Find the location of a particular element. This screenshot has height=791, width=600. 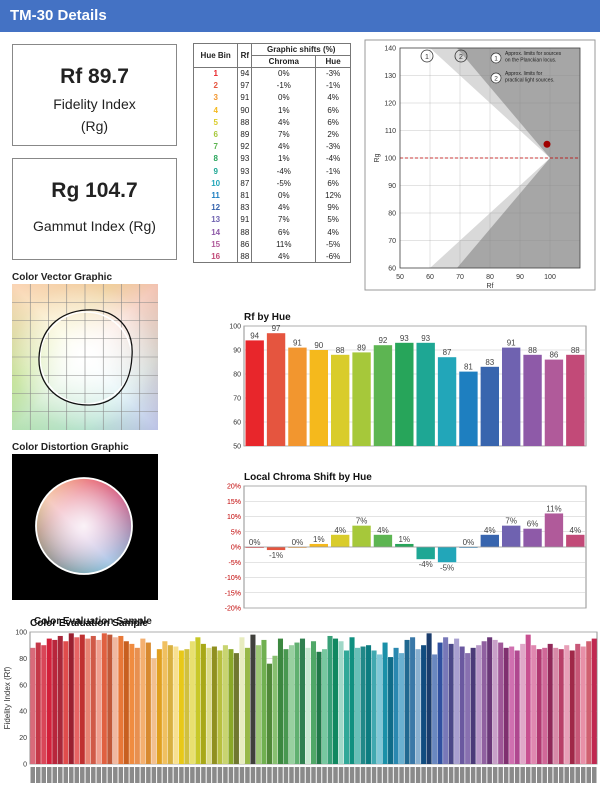

rf-cell: 92 is located at coordinates (245, 146).